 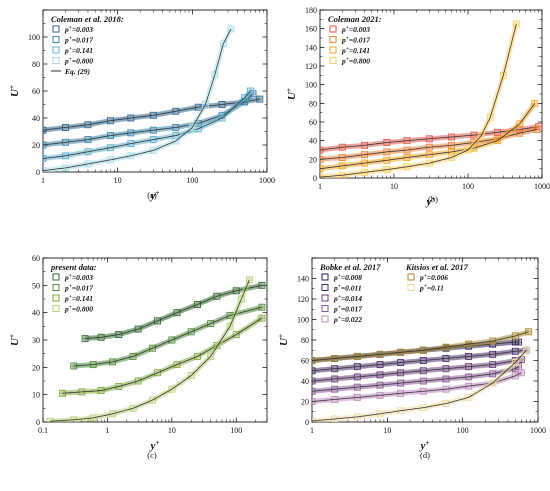 What do you see at coordinates (78, 61) in the screenshot?
I see `legend-entry: p+=0.800` at bounding box center [78, 61].